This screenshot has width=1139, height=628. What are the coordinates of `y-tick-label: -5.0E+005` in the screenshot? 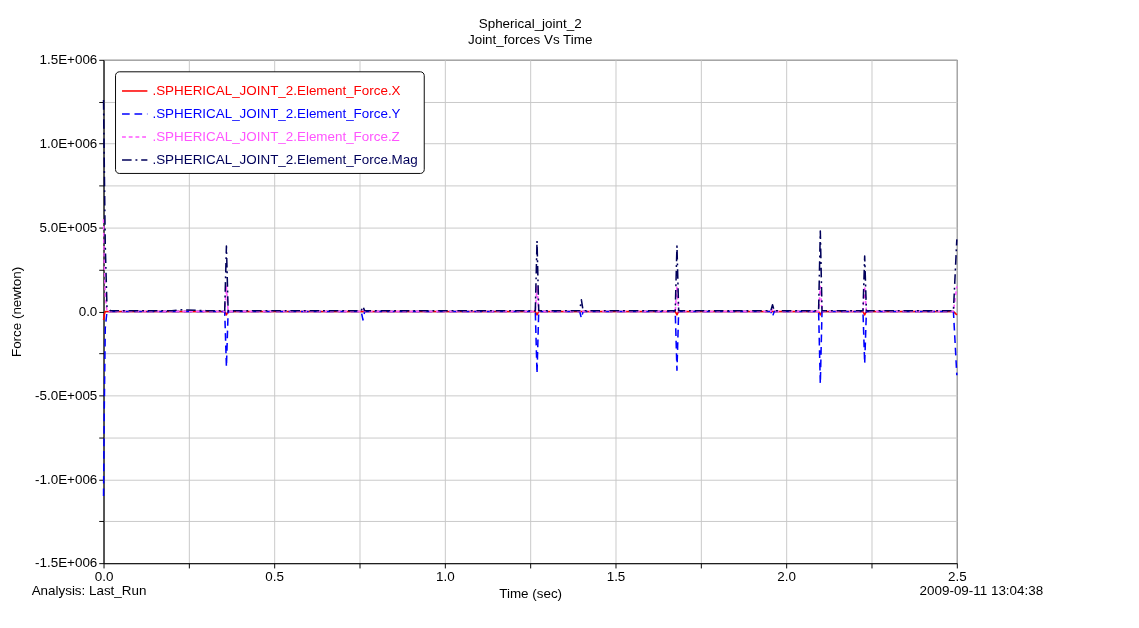 It's located at (66, 395).